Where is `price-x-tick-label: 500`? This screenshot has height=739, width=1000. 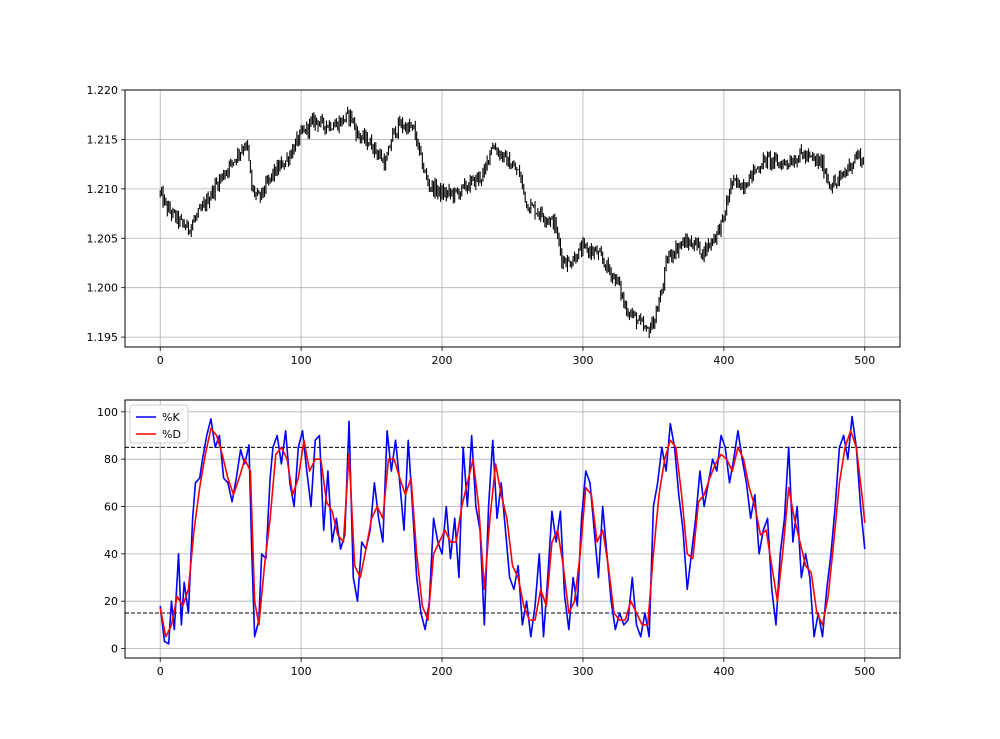
price-x-tick-label: 500 is located at coordinates (864, 360).